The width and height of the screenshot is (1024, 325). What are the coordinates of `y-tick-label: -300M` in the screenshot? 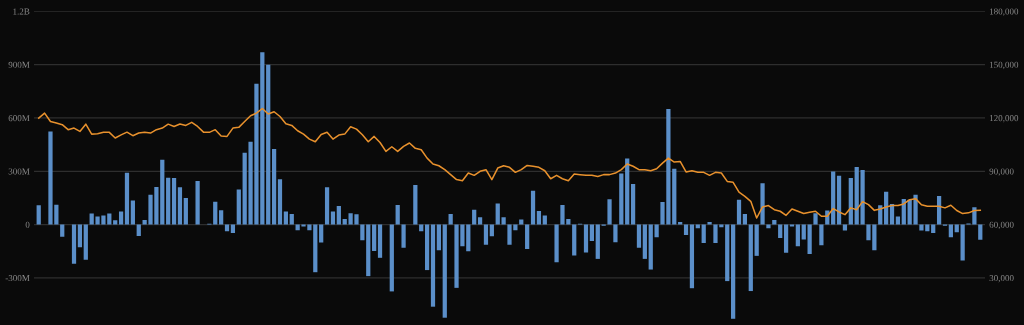 It's located at (17, 278).